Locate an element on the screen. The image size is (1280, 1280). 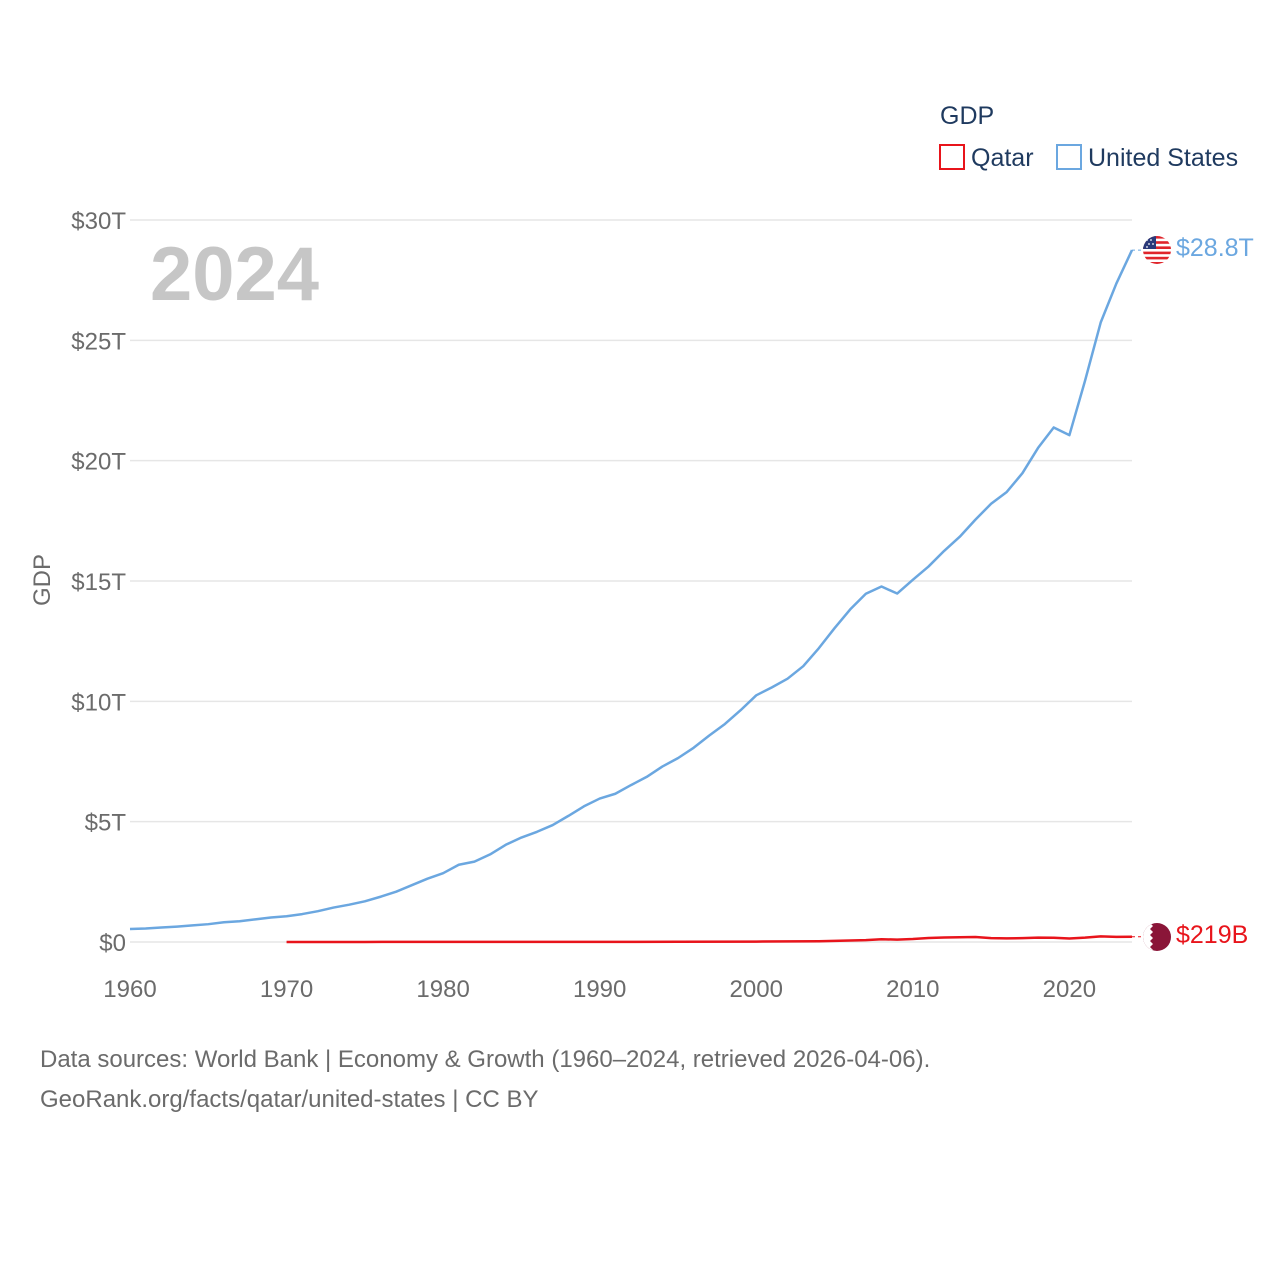
y-tick-label: $5T is located at coordinates (106, 823).